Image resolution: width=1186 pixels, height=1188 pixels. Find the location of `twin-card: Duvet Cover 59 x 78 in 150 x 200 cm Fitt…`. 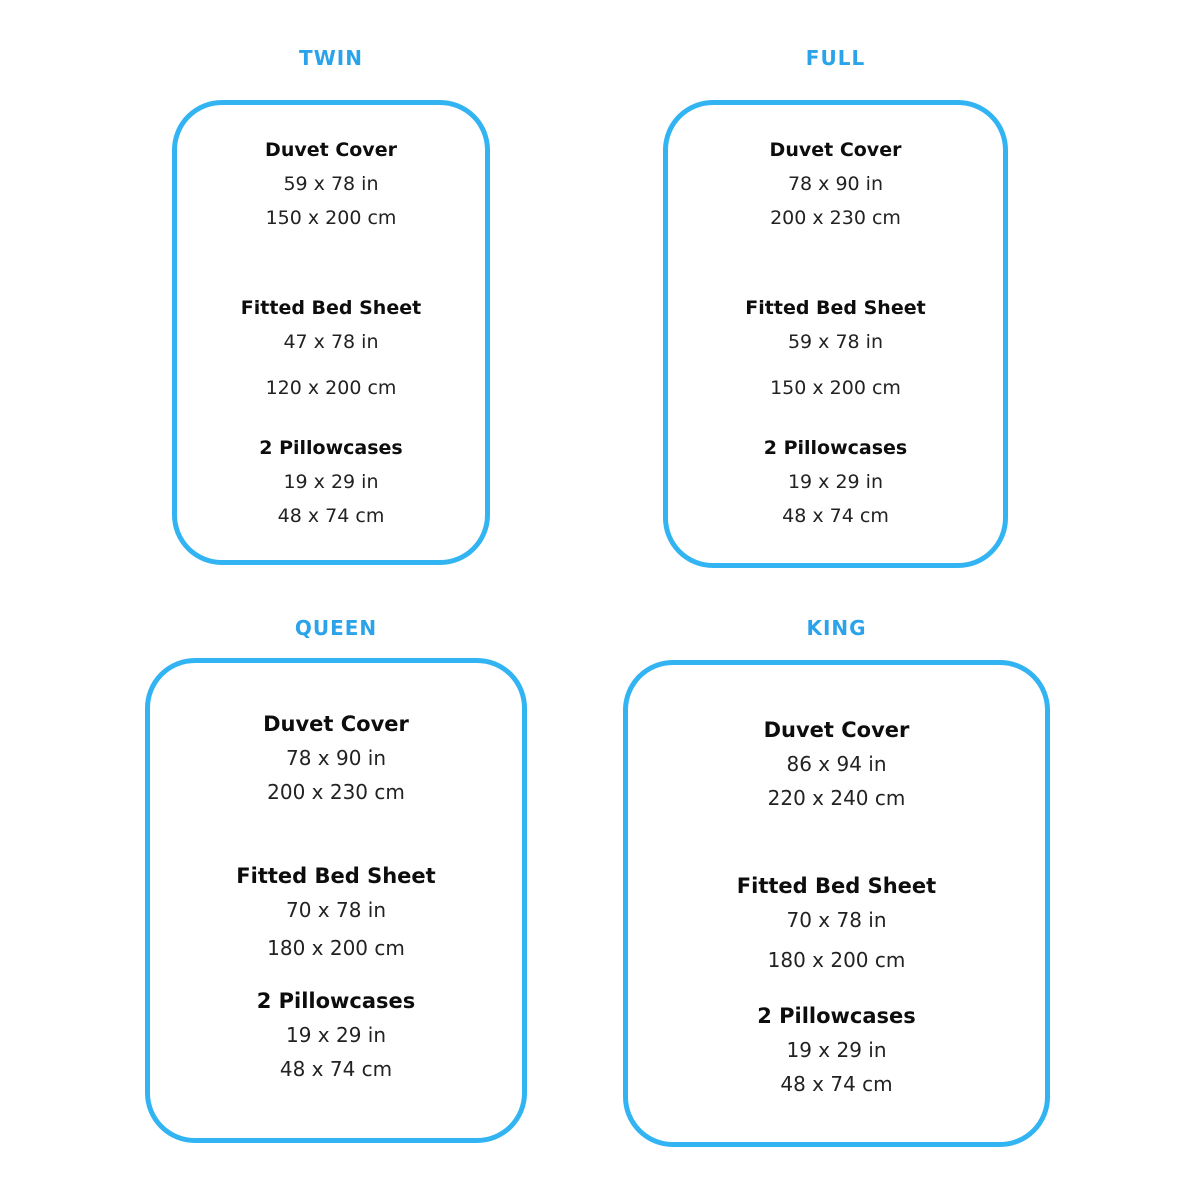

twin-card: Duvet Cover 59 x 78 in 150 x 200 cm Fitt… is located at coordinates (331, 332).